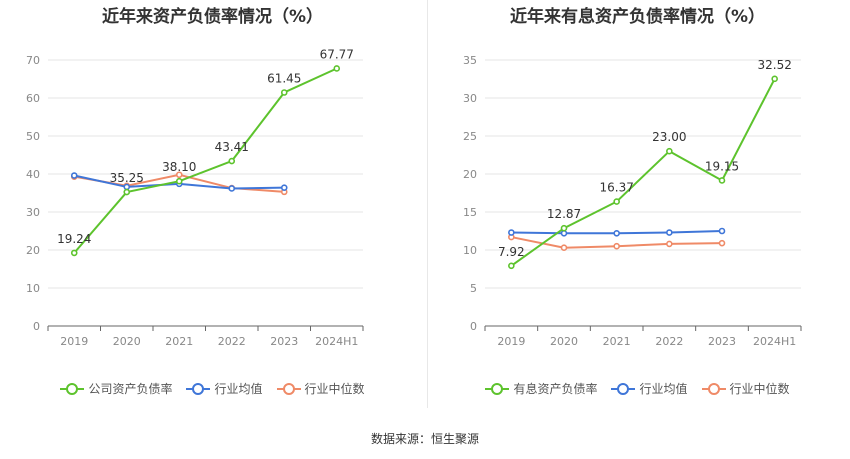 The width and height of the screenshot is (850, 459). Describe the element at coordinates (74, 239) in the screenshot. I see `data-label: 19.24` at that location.